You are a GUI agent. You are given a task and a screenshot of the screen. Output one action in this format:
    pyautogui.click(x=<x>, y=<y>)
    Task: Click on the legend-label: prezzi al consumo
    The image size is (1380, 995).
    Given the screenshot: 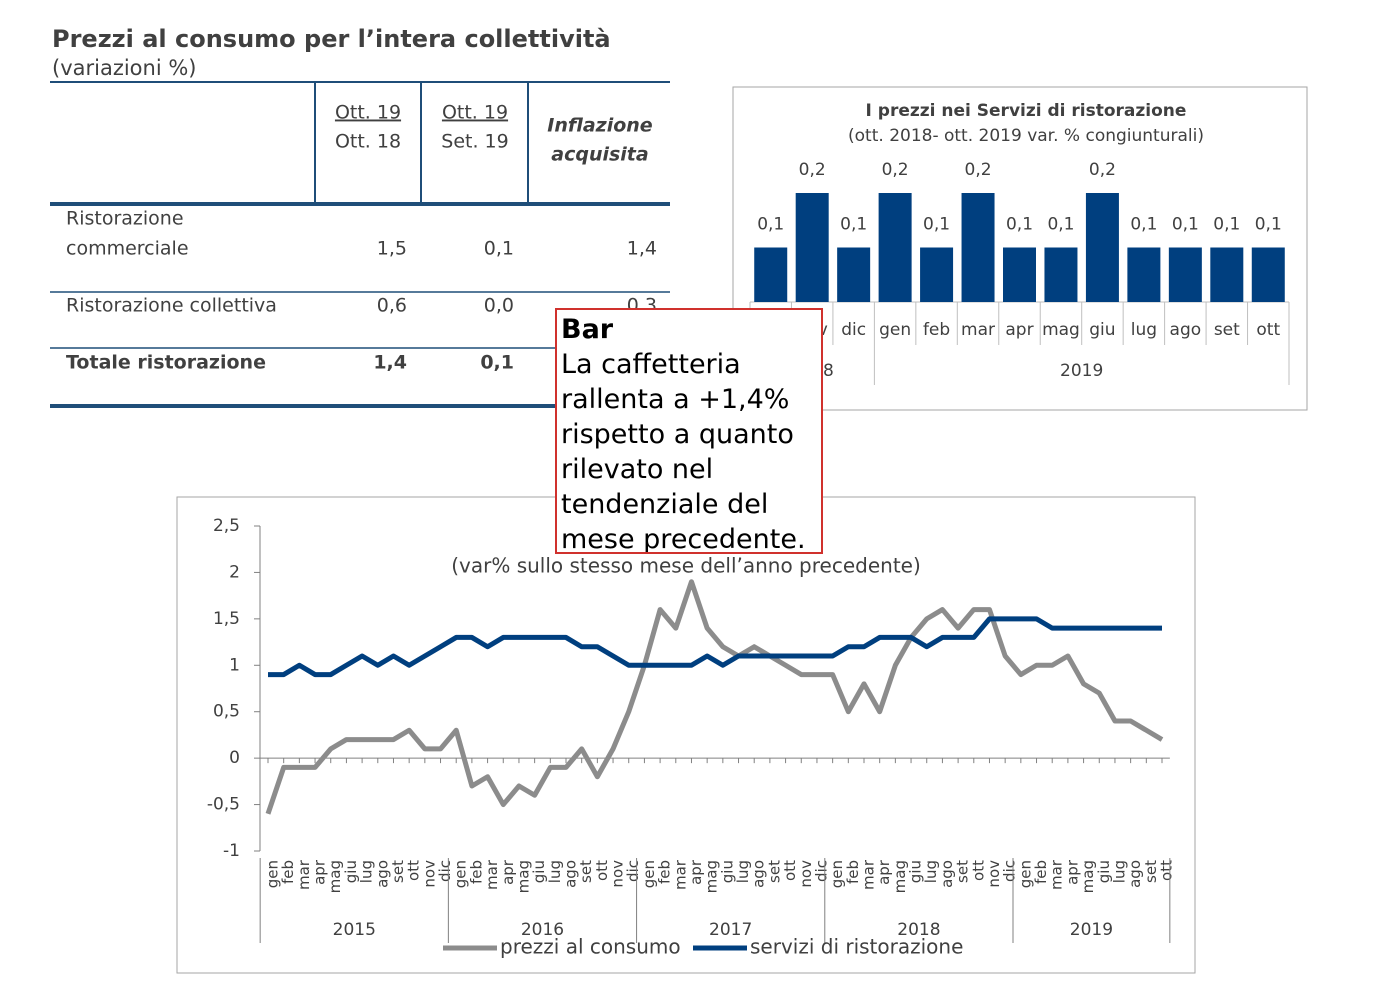 What is the action you would take?
    pyautogui.click(x=590, y=947)
    